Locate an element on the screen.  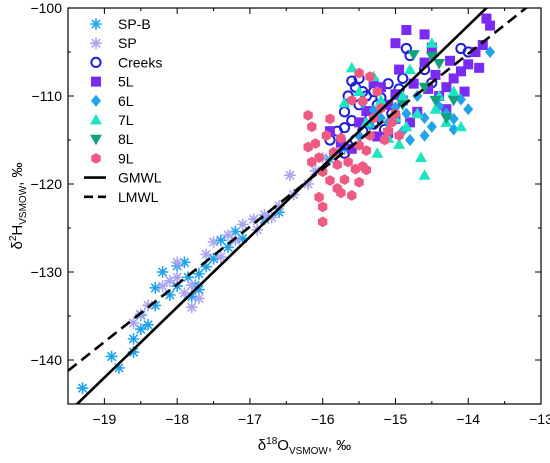
y-tick-label: −100 is located at coordinates (46, 8).